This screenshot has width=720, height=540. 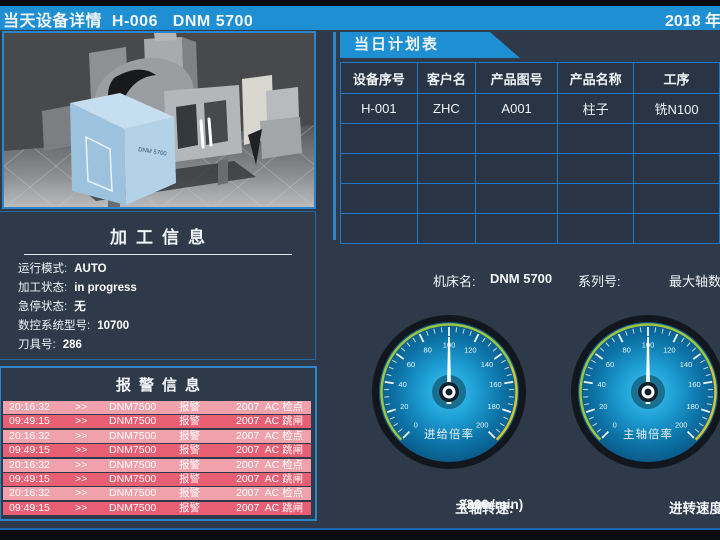 What do you see at coordinates (517, 78) in the screenshot?
I see `col-header-drawing-no: 产品图号` at bounding box center [517, 78].